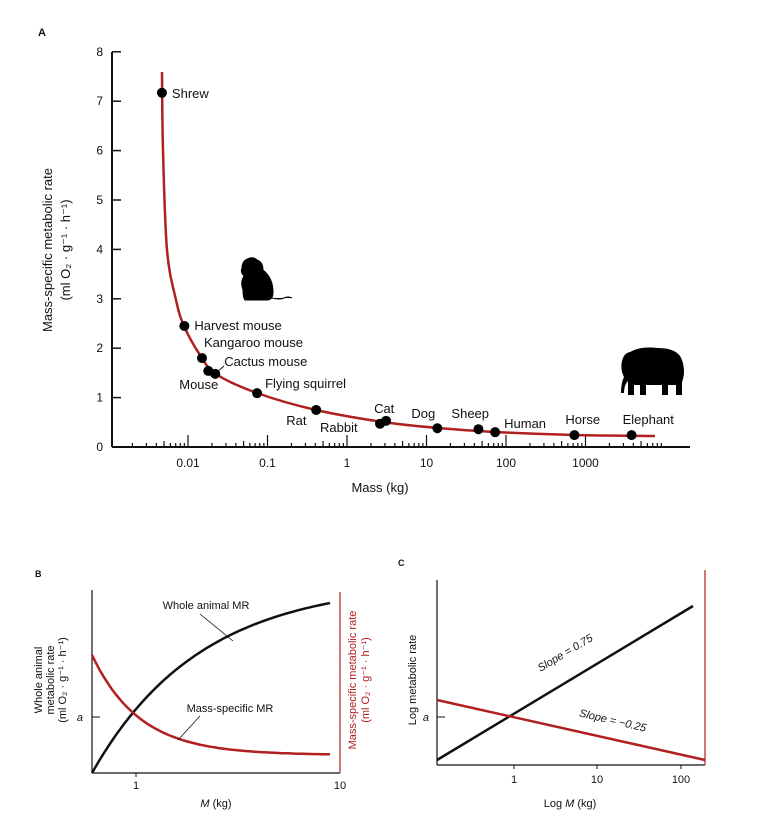 The width and height of the screenshot is (760, 828). Describe the element at coordinates (379, 487) in the screenshot. I see `x-axis-title: Mass (kg)` at that location.